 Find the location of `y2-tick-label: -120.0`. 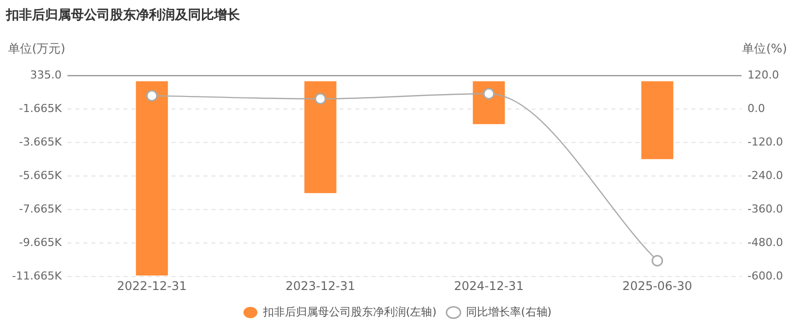

y2-tick-label: -120.0 is located at coordinates (766, 141).